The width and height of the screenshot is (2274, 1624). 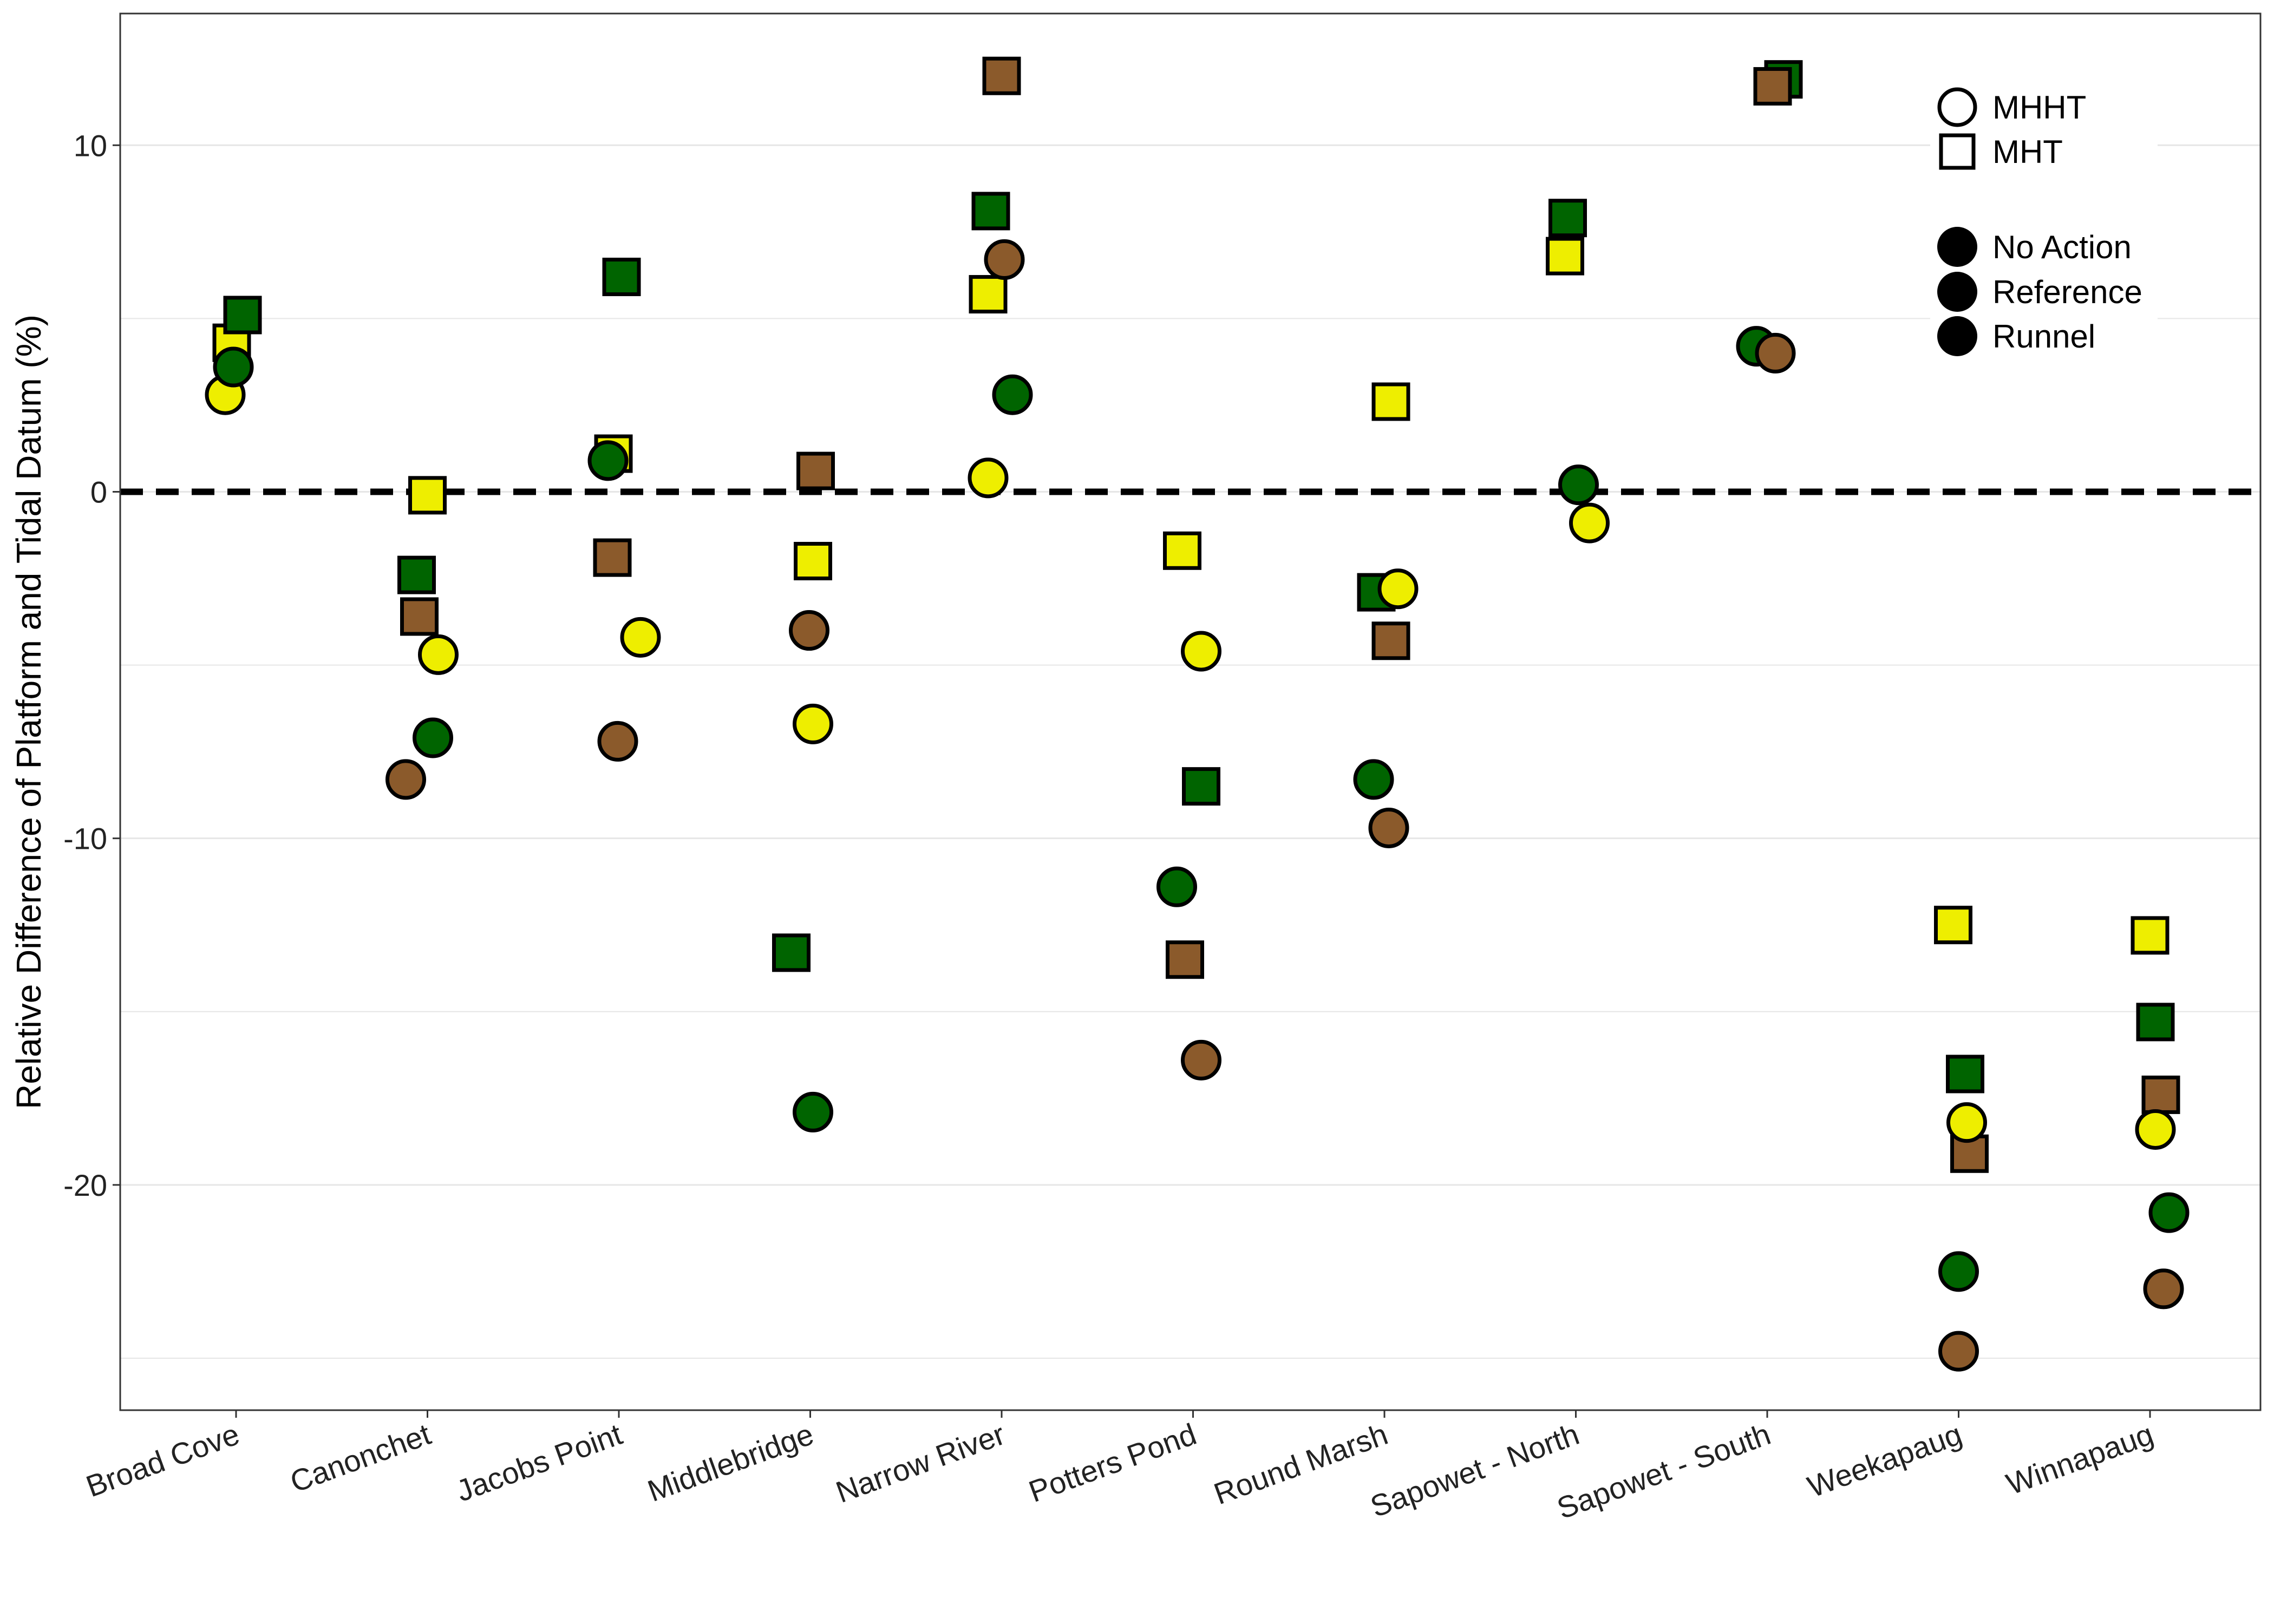 What do you see at coordinates (2067, 292) in the screenshot?
I see `legend-label: Reference` at bounding box center [2067, 292].